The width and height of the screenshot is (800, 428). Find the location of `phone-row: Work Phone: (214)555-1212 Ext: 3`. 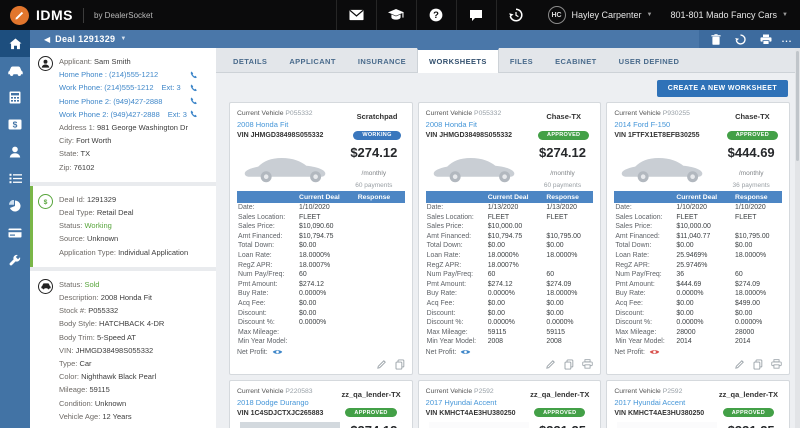

phone-row: Work Phone: (214)555-1212 Ext: 3 is located at coordinates (134, 87).